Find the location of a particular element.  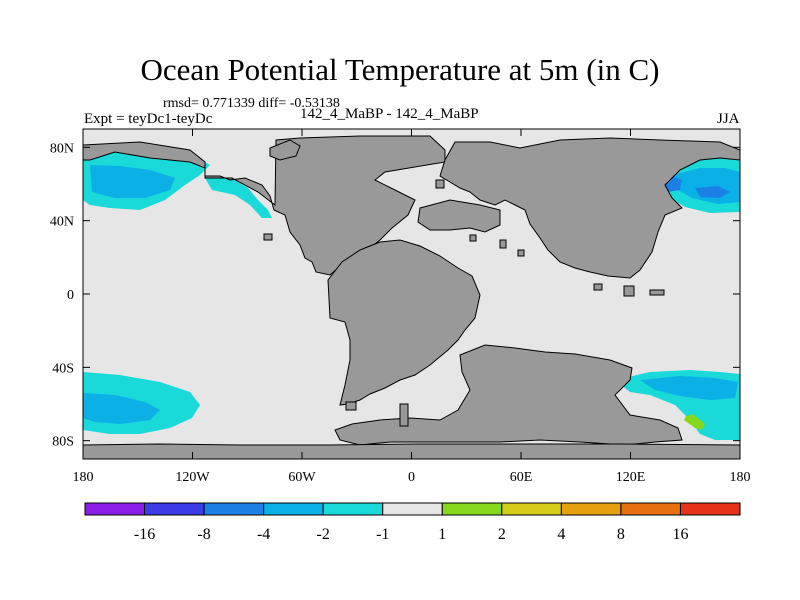

y-tick-label: 40S is located at coordinates (63, 368).